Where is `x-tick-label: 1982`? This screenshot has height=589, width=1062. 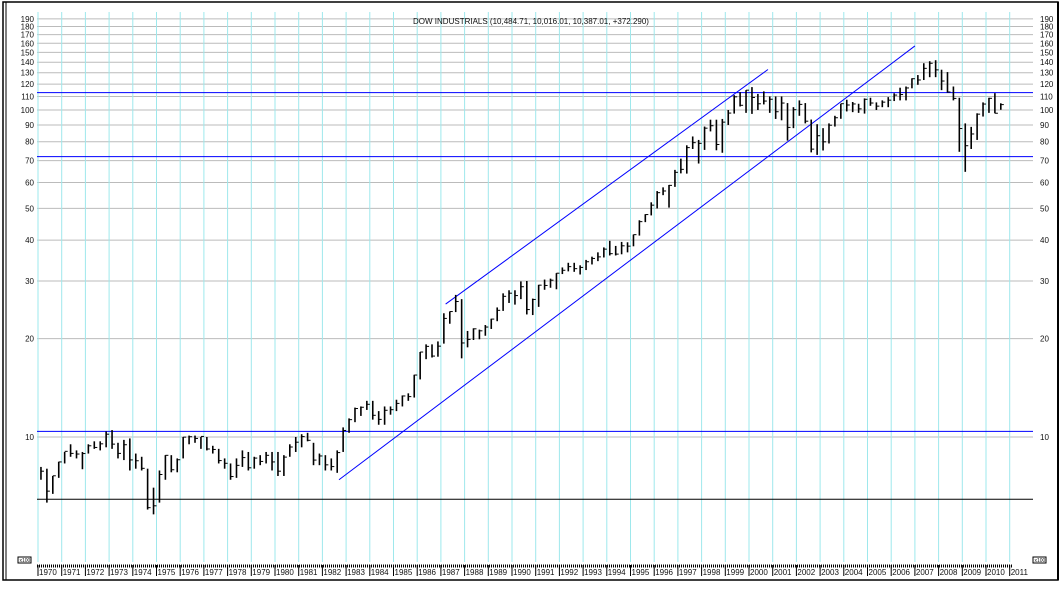
x-tick-label: 1982 is located at coordinates (332, 572).